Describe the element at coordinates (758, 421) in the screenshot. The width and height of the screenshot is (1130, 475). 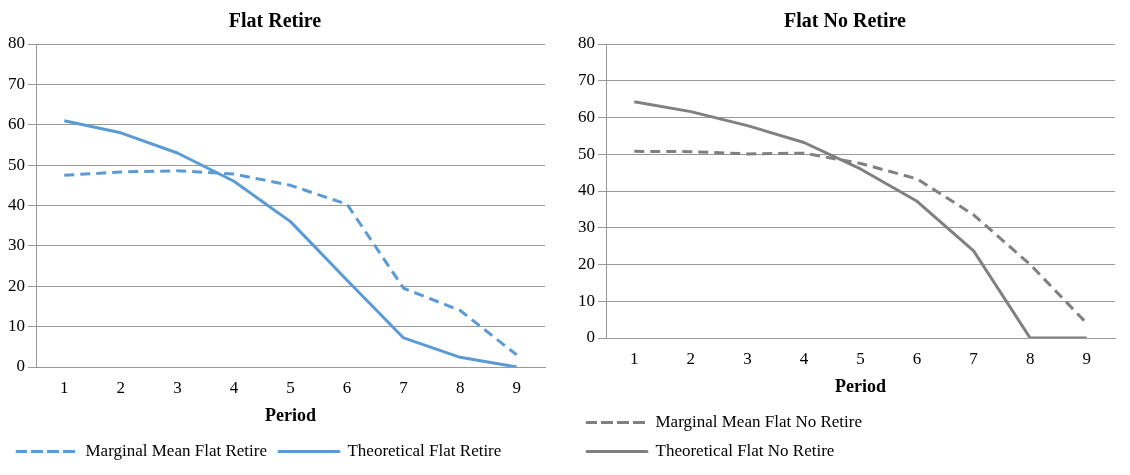
I see `legend-label: Marginal Mean Flat No Retire` at that location.